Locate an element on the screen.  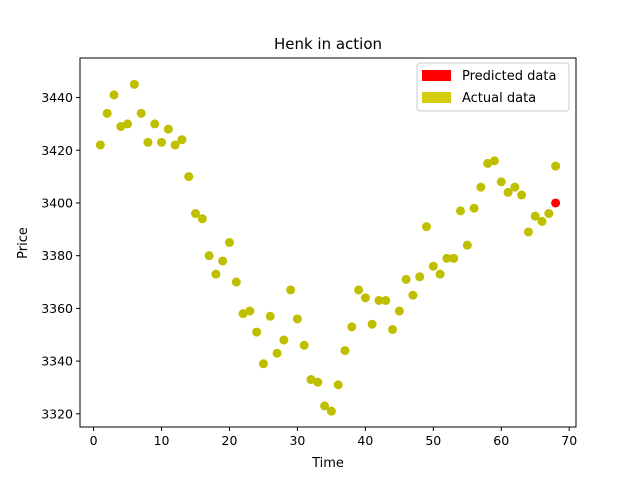
y-tick-label: 3380 is located at coordinates (57, 255).